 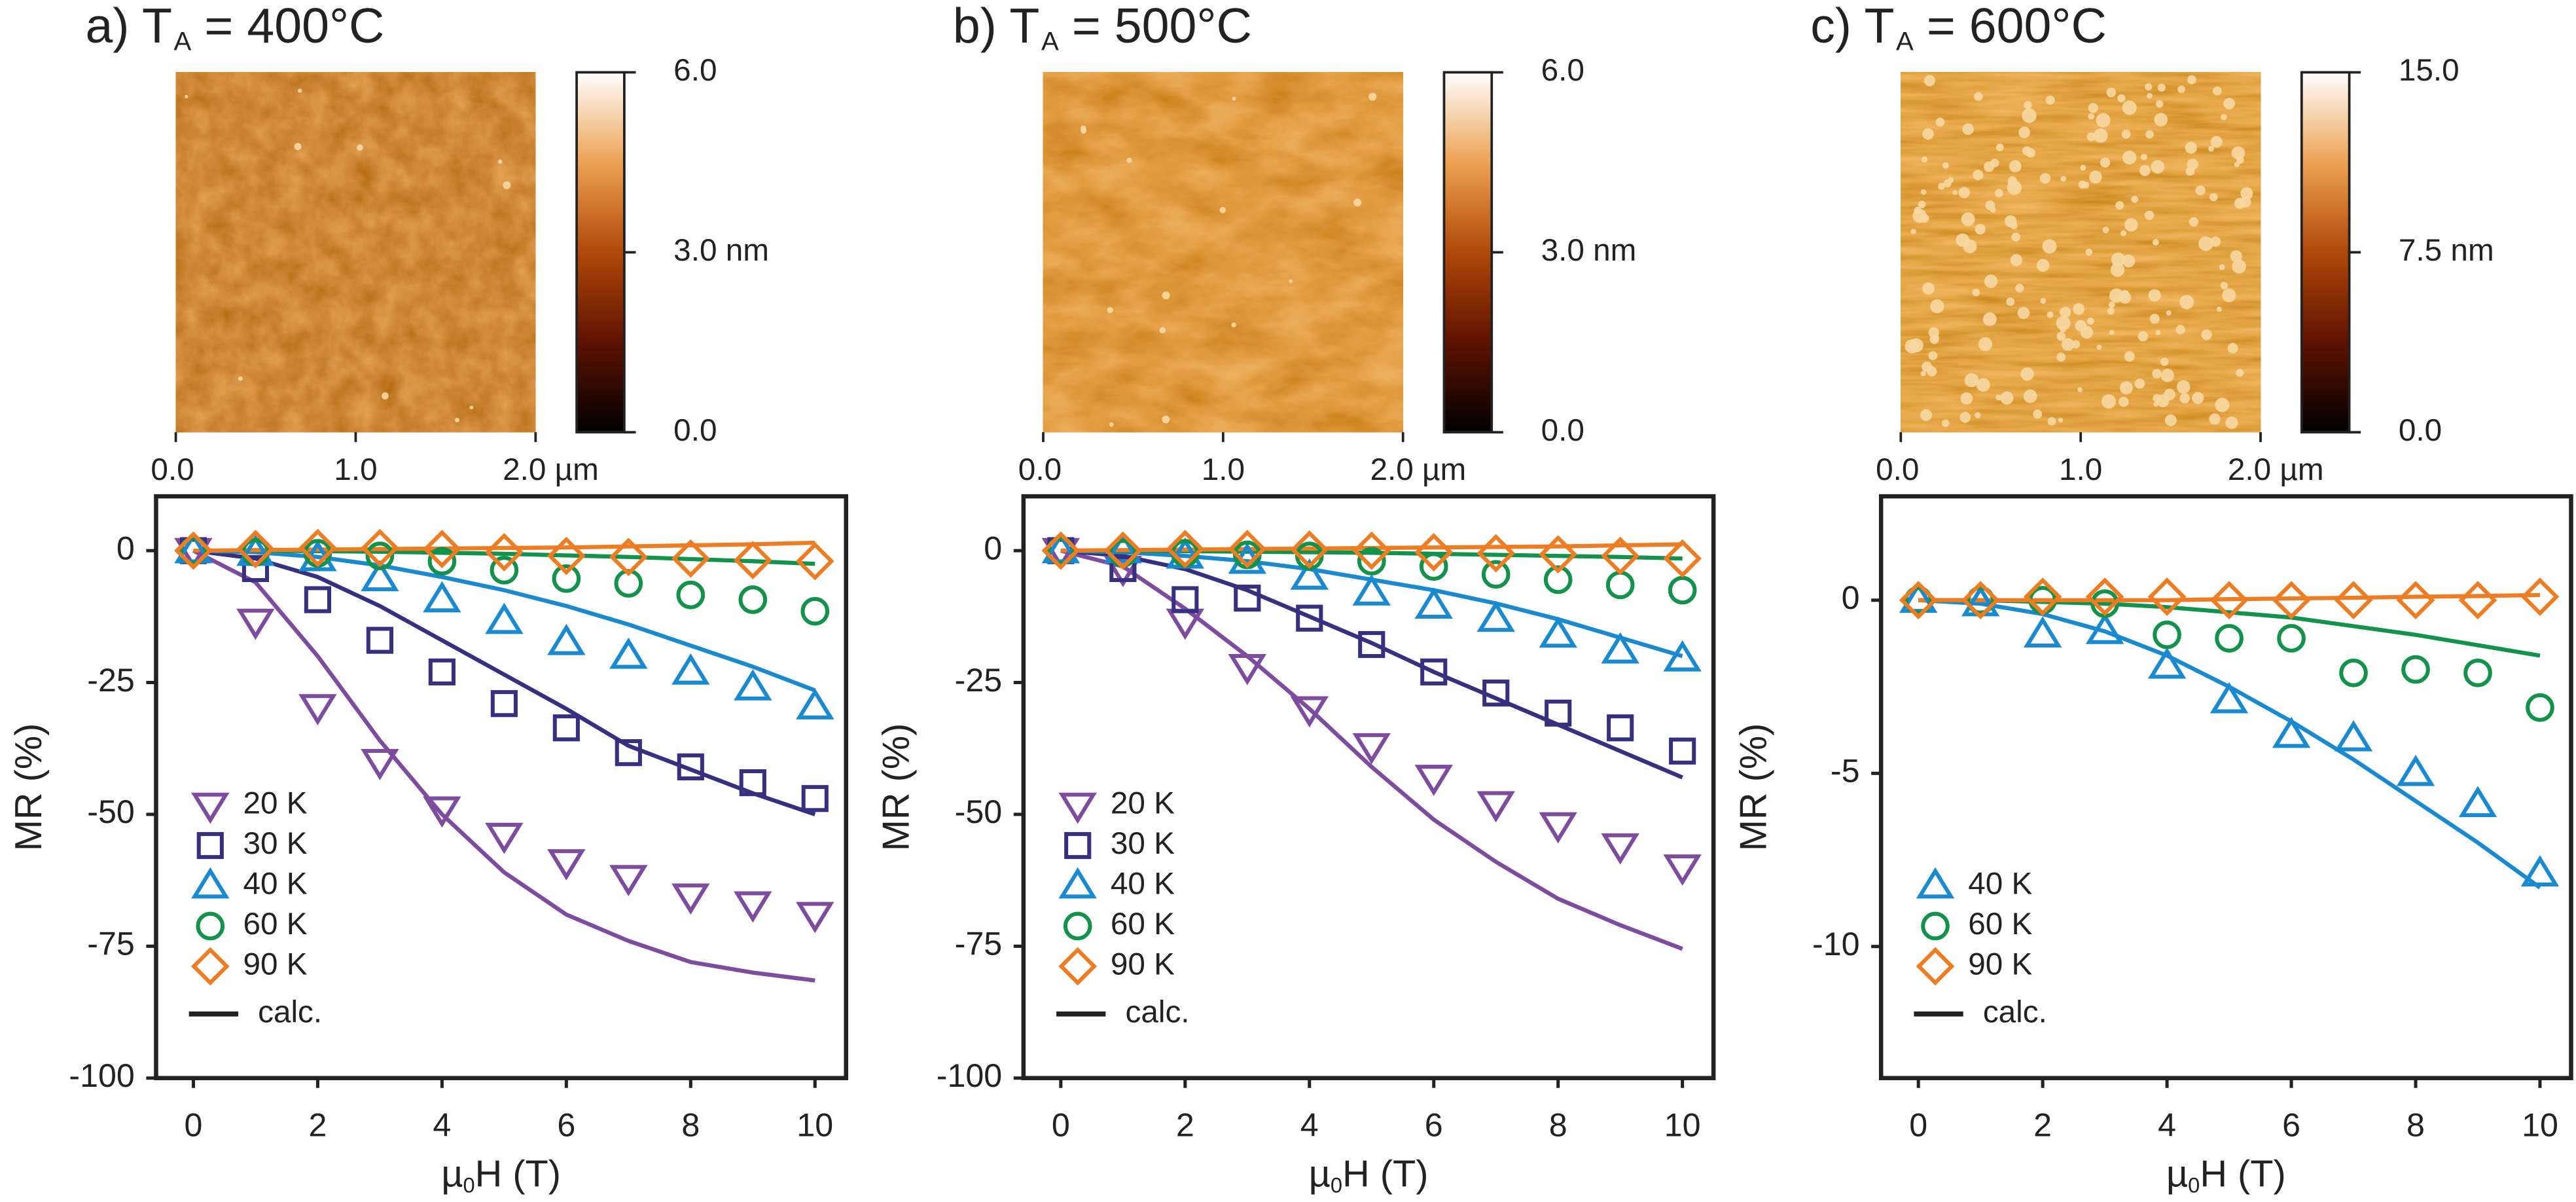 I want to click on y-tick-label: -25, so click(x=979, y=680).